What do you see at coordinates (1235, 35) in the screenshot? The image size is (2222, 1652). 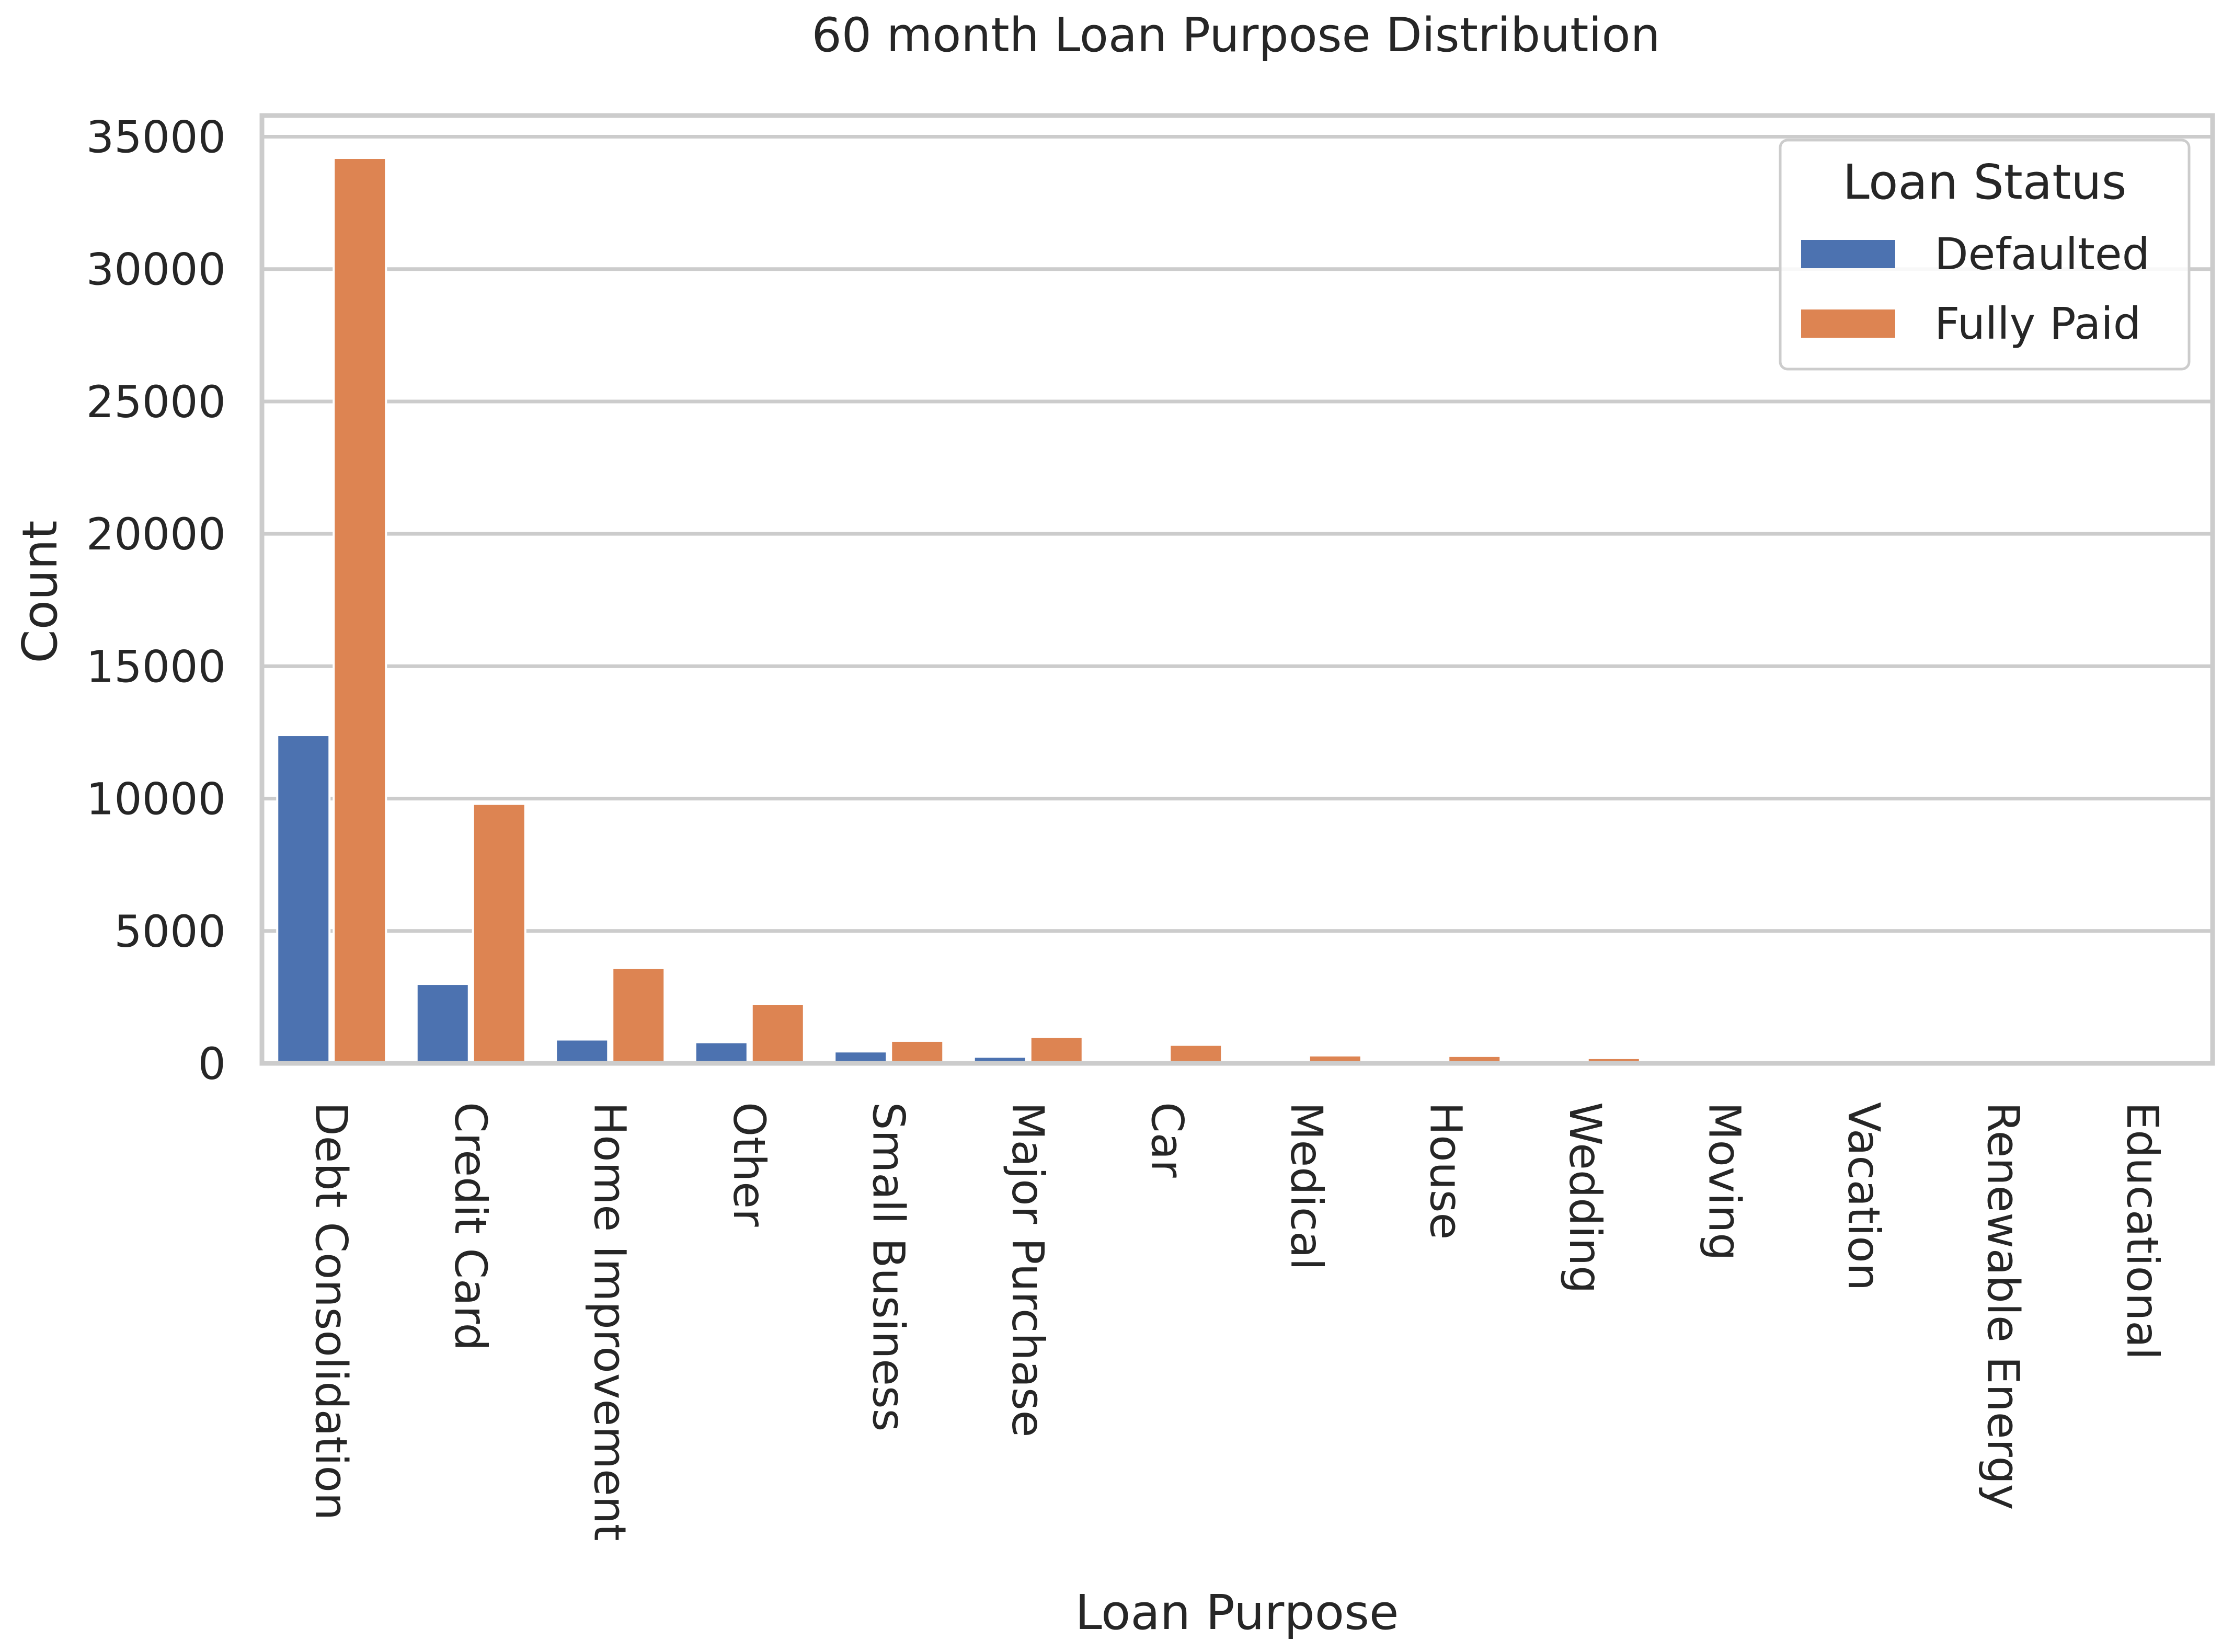 I see `chart-title: 60 month Loan Purpose Distribution` at bounding box center [1235, 35].